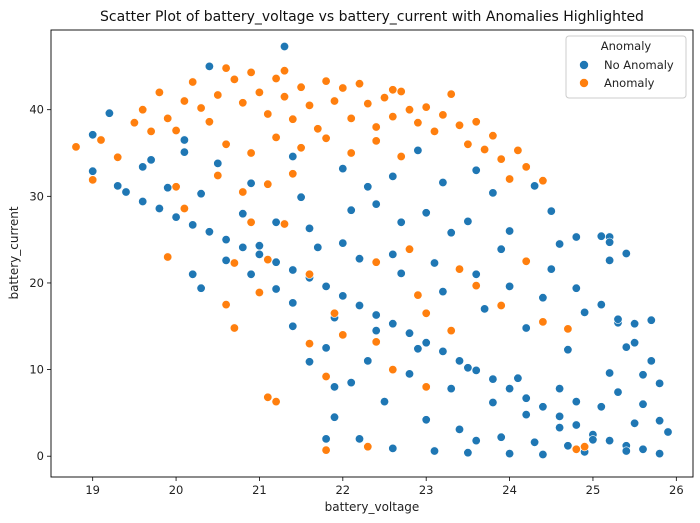 This screenshot has width=700, height=523. What do you see at coordinates (629, 83) in the screenshot?
I see `legend-label-anomaly: Anomaly` at bounding box center [629, 83].